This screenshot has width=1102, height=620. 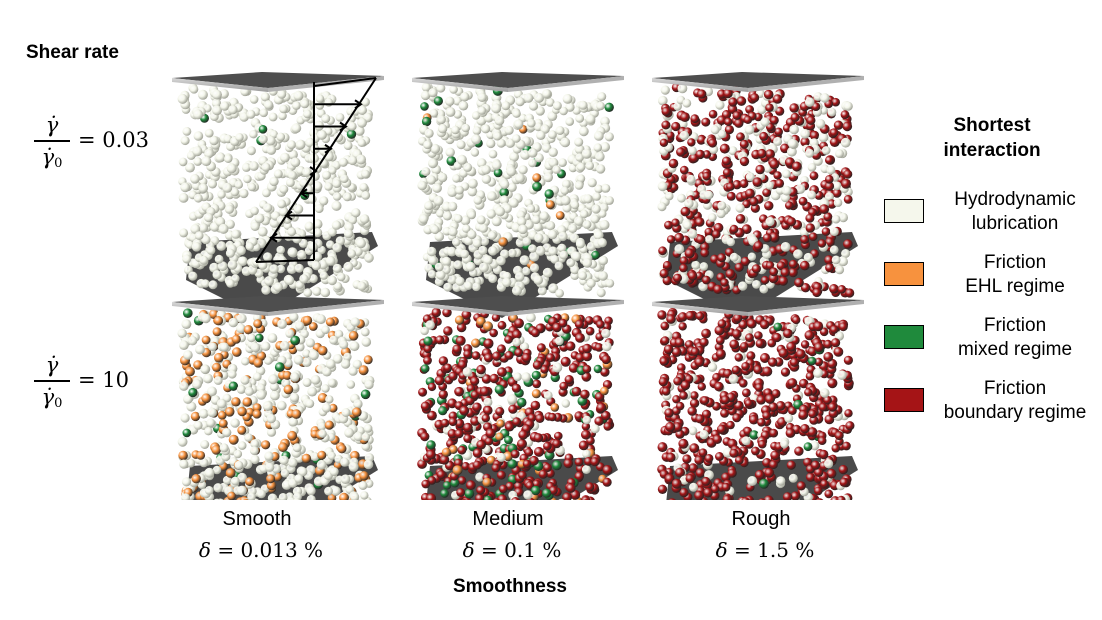 I want to click on arrow-head, so click(x=328, y=148).